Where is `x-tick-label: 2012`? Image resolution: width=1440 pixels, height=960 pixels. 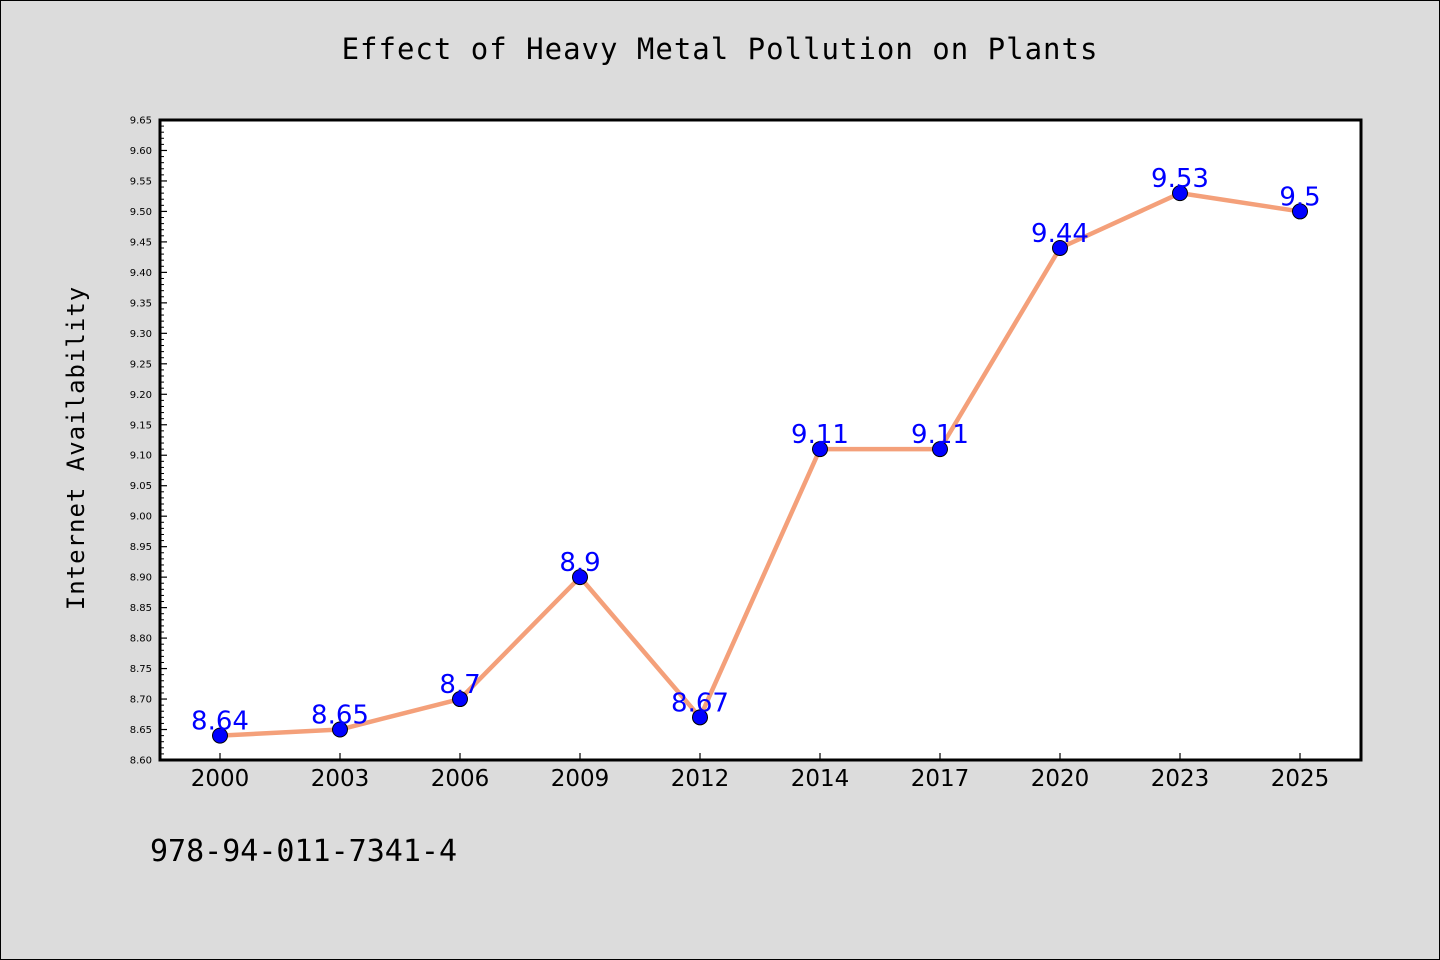
x-tick-label: 2012 is located at coordinates (700, 779).